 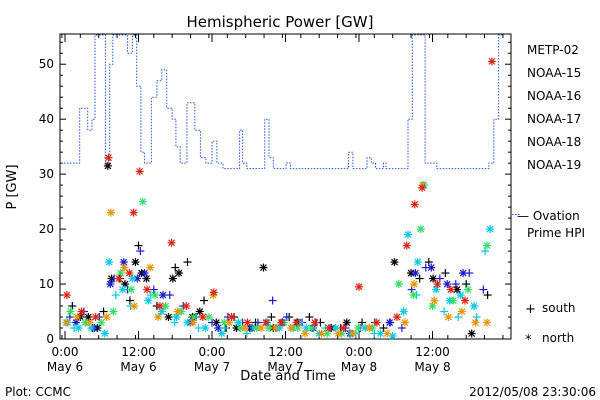 I want to click on x-tick-date-label: May 8, so click(x=432, y=367).